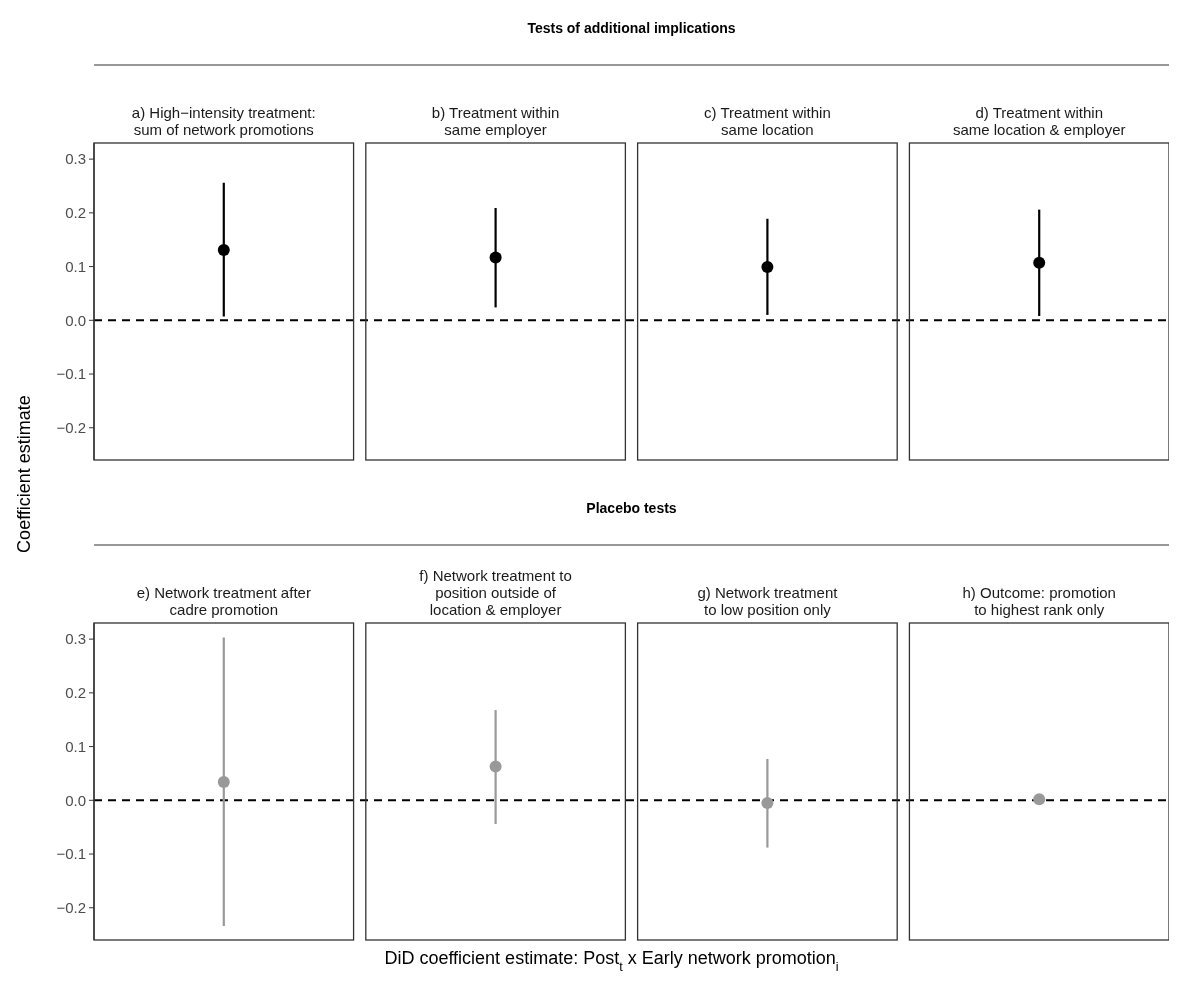 The height and width of the screenshot is (987, 1177). What do you see at coordinates (768, 601) in the screenshot?
I see `x-tick-label: g) Network treatment to low position only` at bounding box center [768, 601].